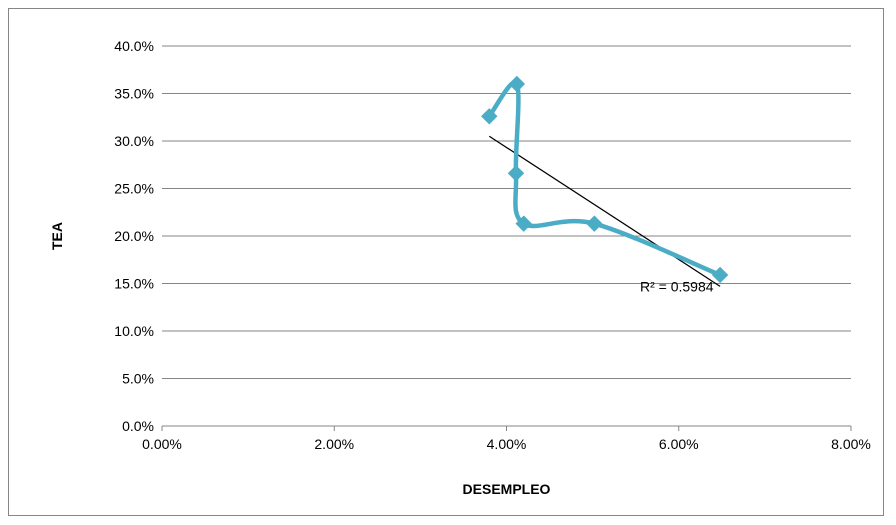 This screenshot has width=896, height=525. Describe the element at coordinates (851, 444) in the screenshot. I see `x-tick-label: 8.00%` at that location.